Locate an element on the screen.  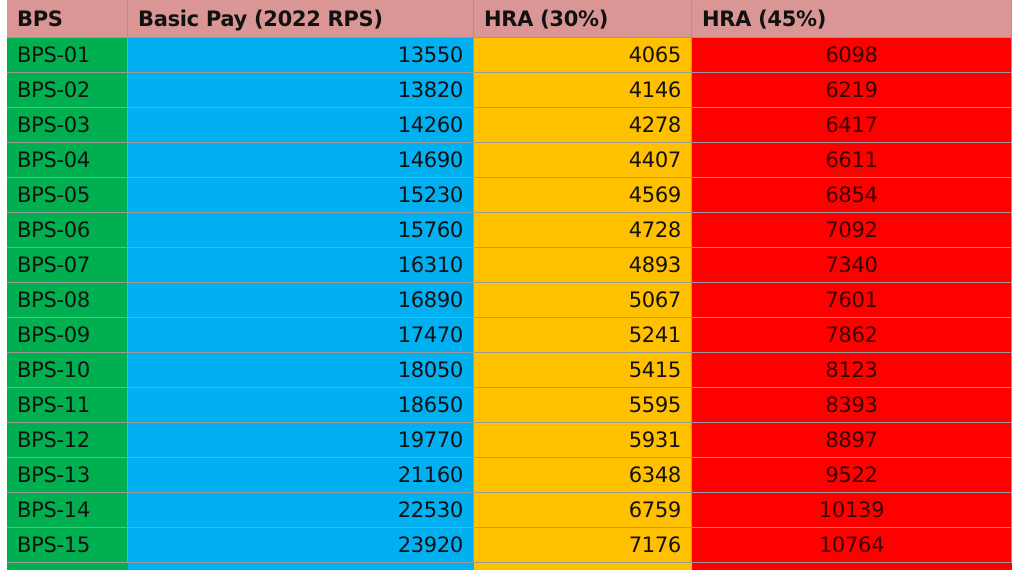
table-cell: 6417 is located at coordinates (852, 125).